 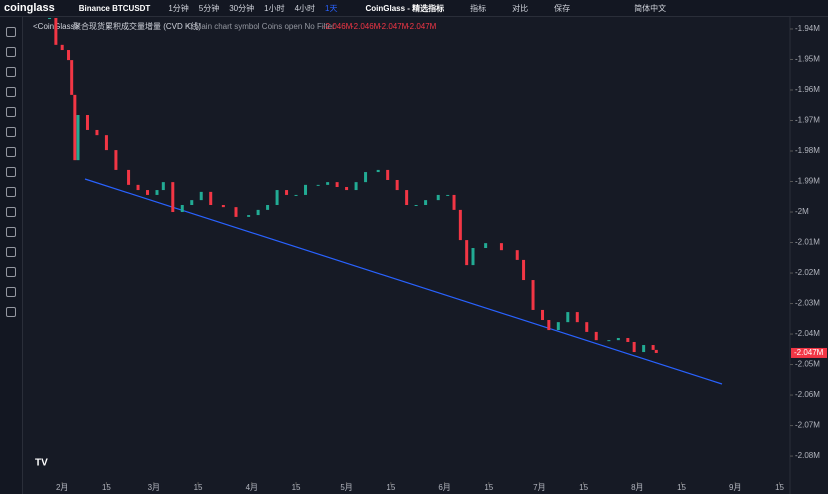 What do you see at coordinates (807, 425) in the screenshot?
I see `y-tick-label: -2.07M` at bounding box center [807, 425].